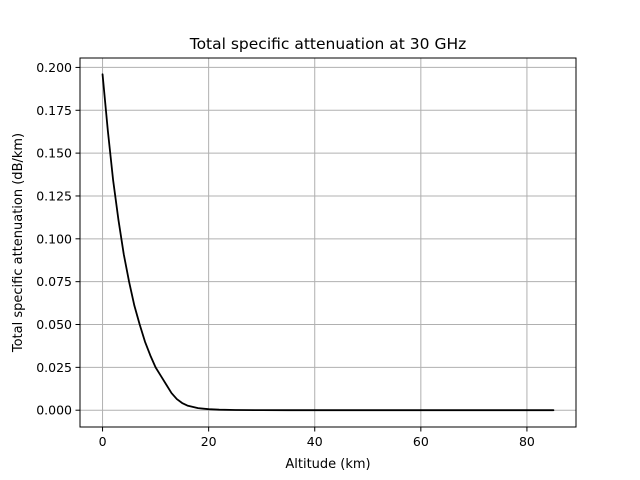 This screenshot has height=480, width=640. Describe the element at coordinates (527, 441) in the screenshot. I see `x-tick-label: 80` at that location.